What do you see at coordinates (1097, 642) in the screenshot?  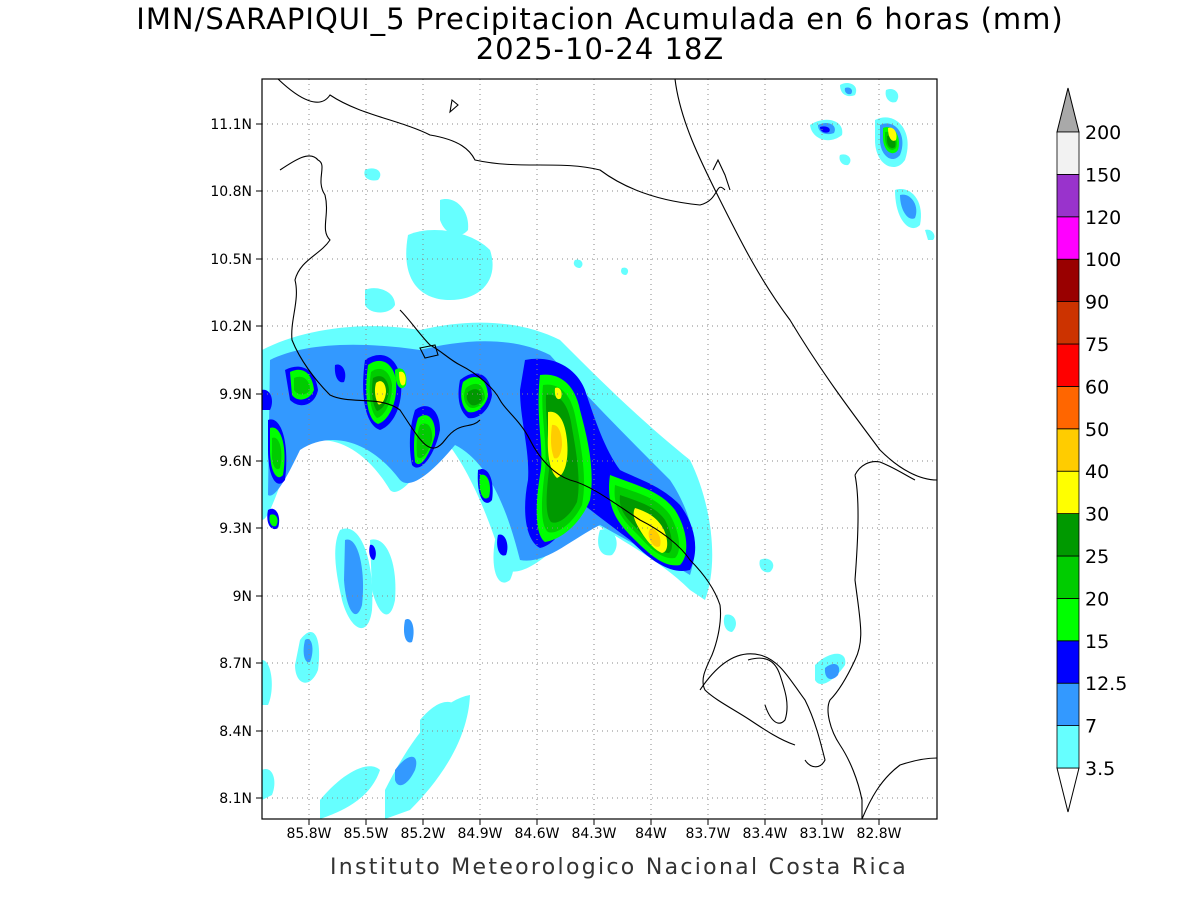 I see `colorbar-label: 15` at bounding box center [1097, 642].